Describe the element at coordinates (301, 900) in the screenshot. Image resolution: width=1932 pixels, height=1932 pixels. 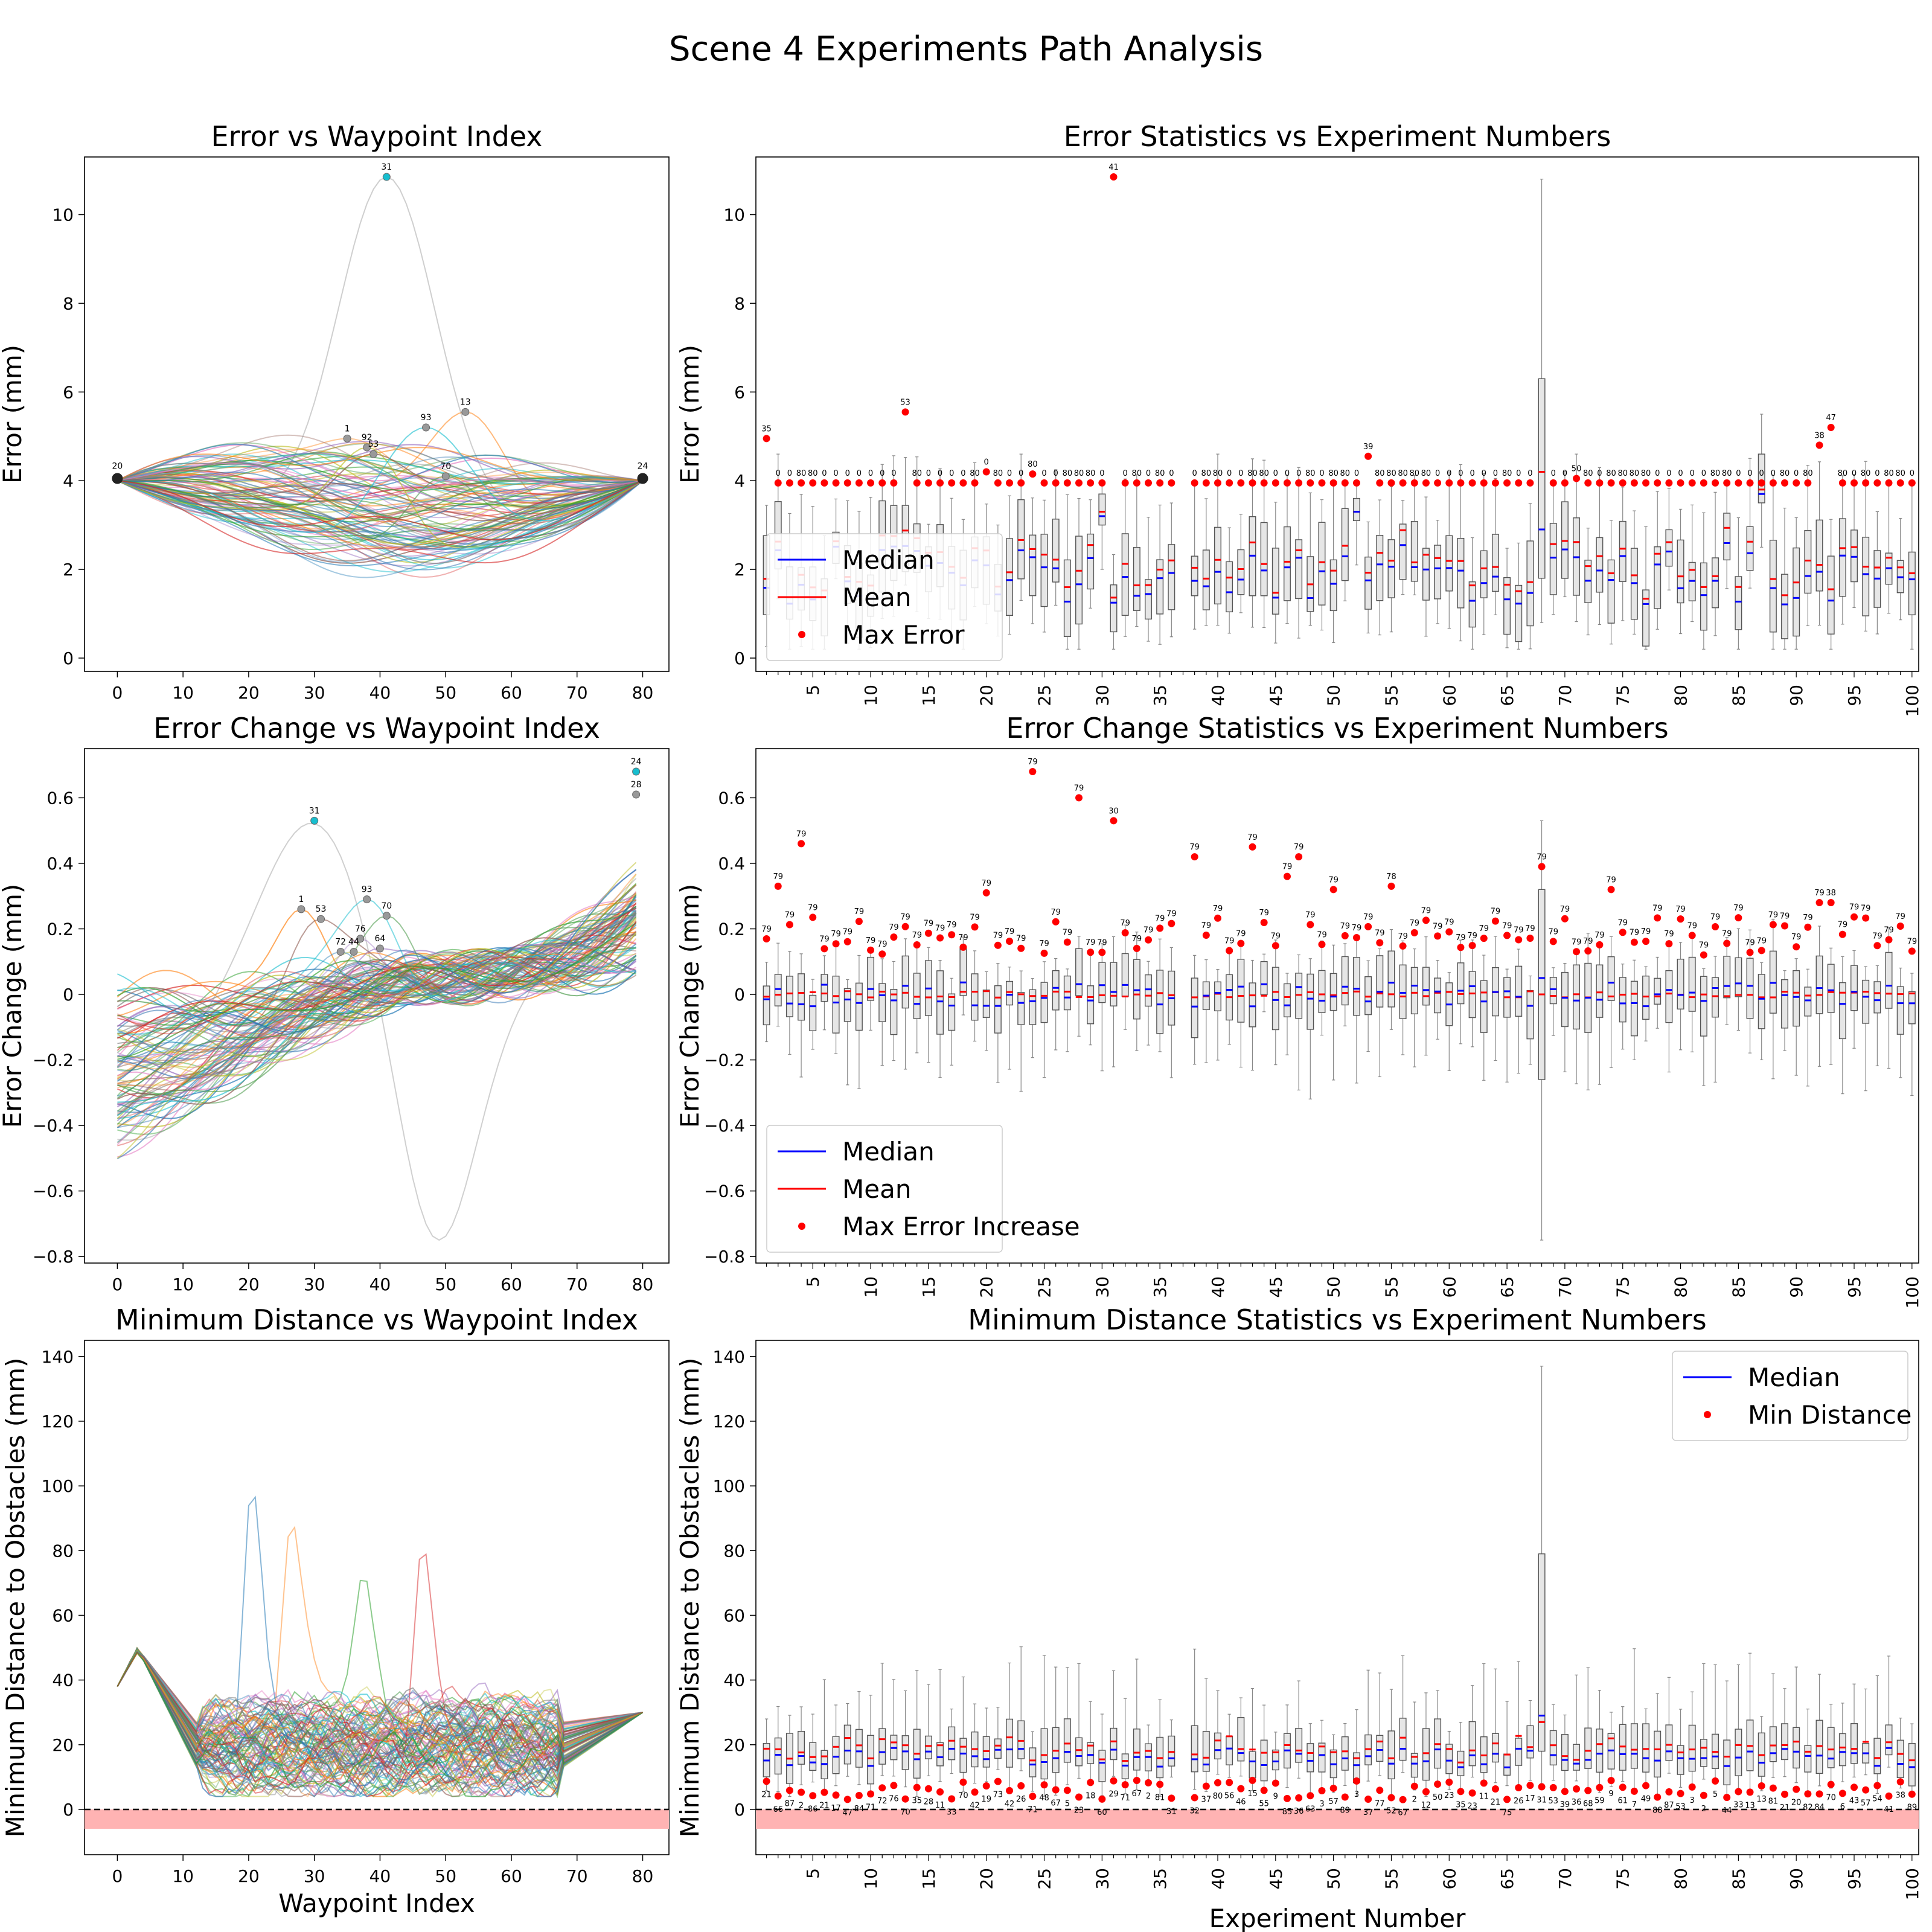
I see `peak-label: 1` at that location.